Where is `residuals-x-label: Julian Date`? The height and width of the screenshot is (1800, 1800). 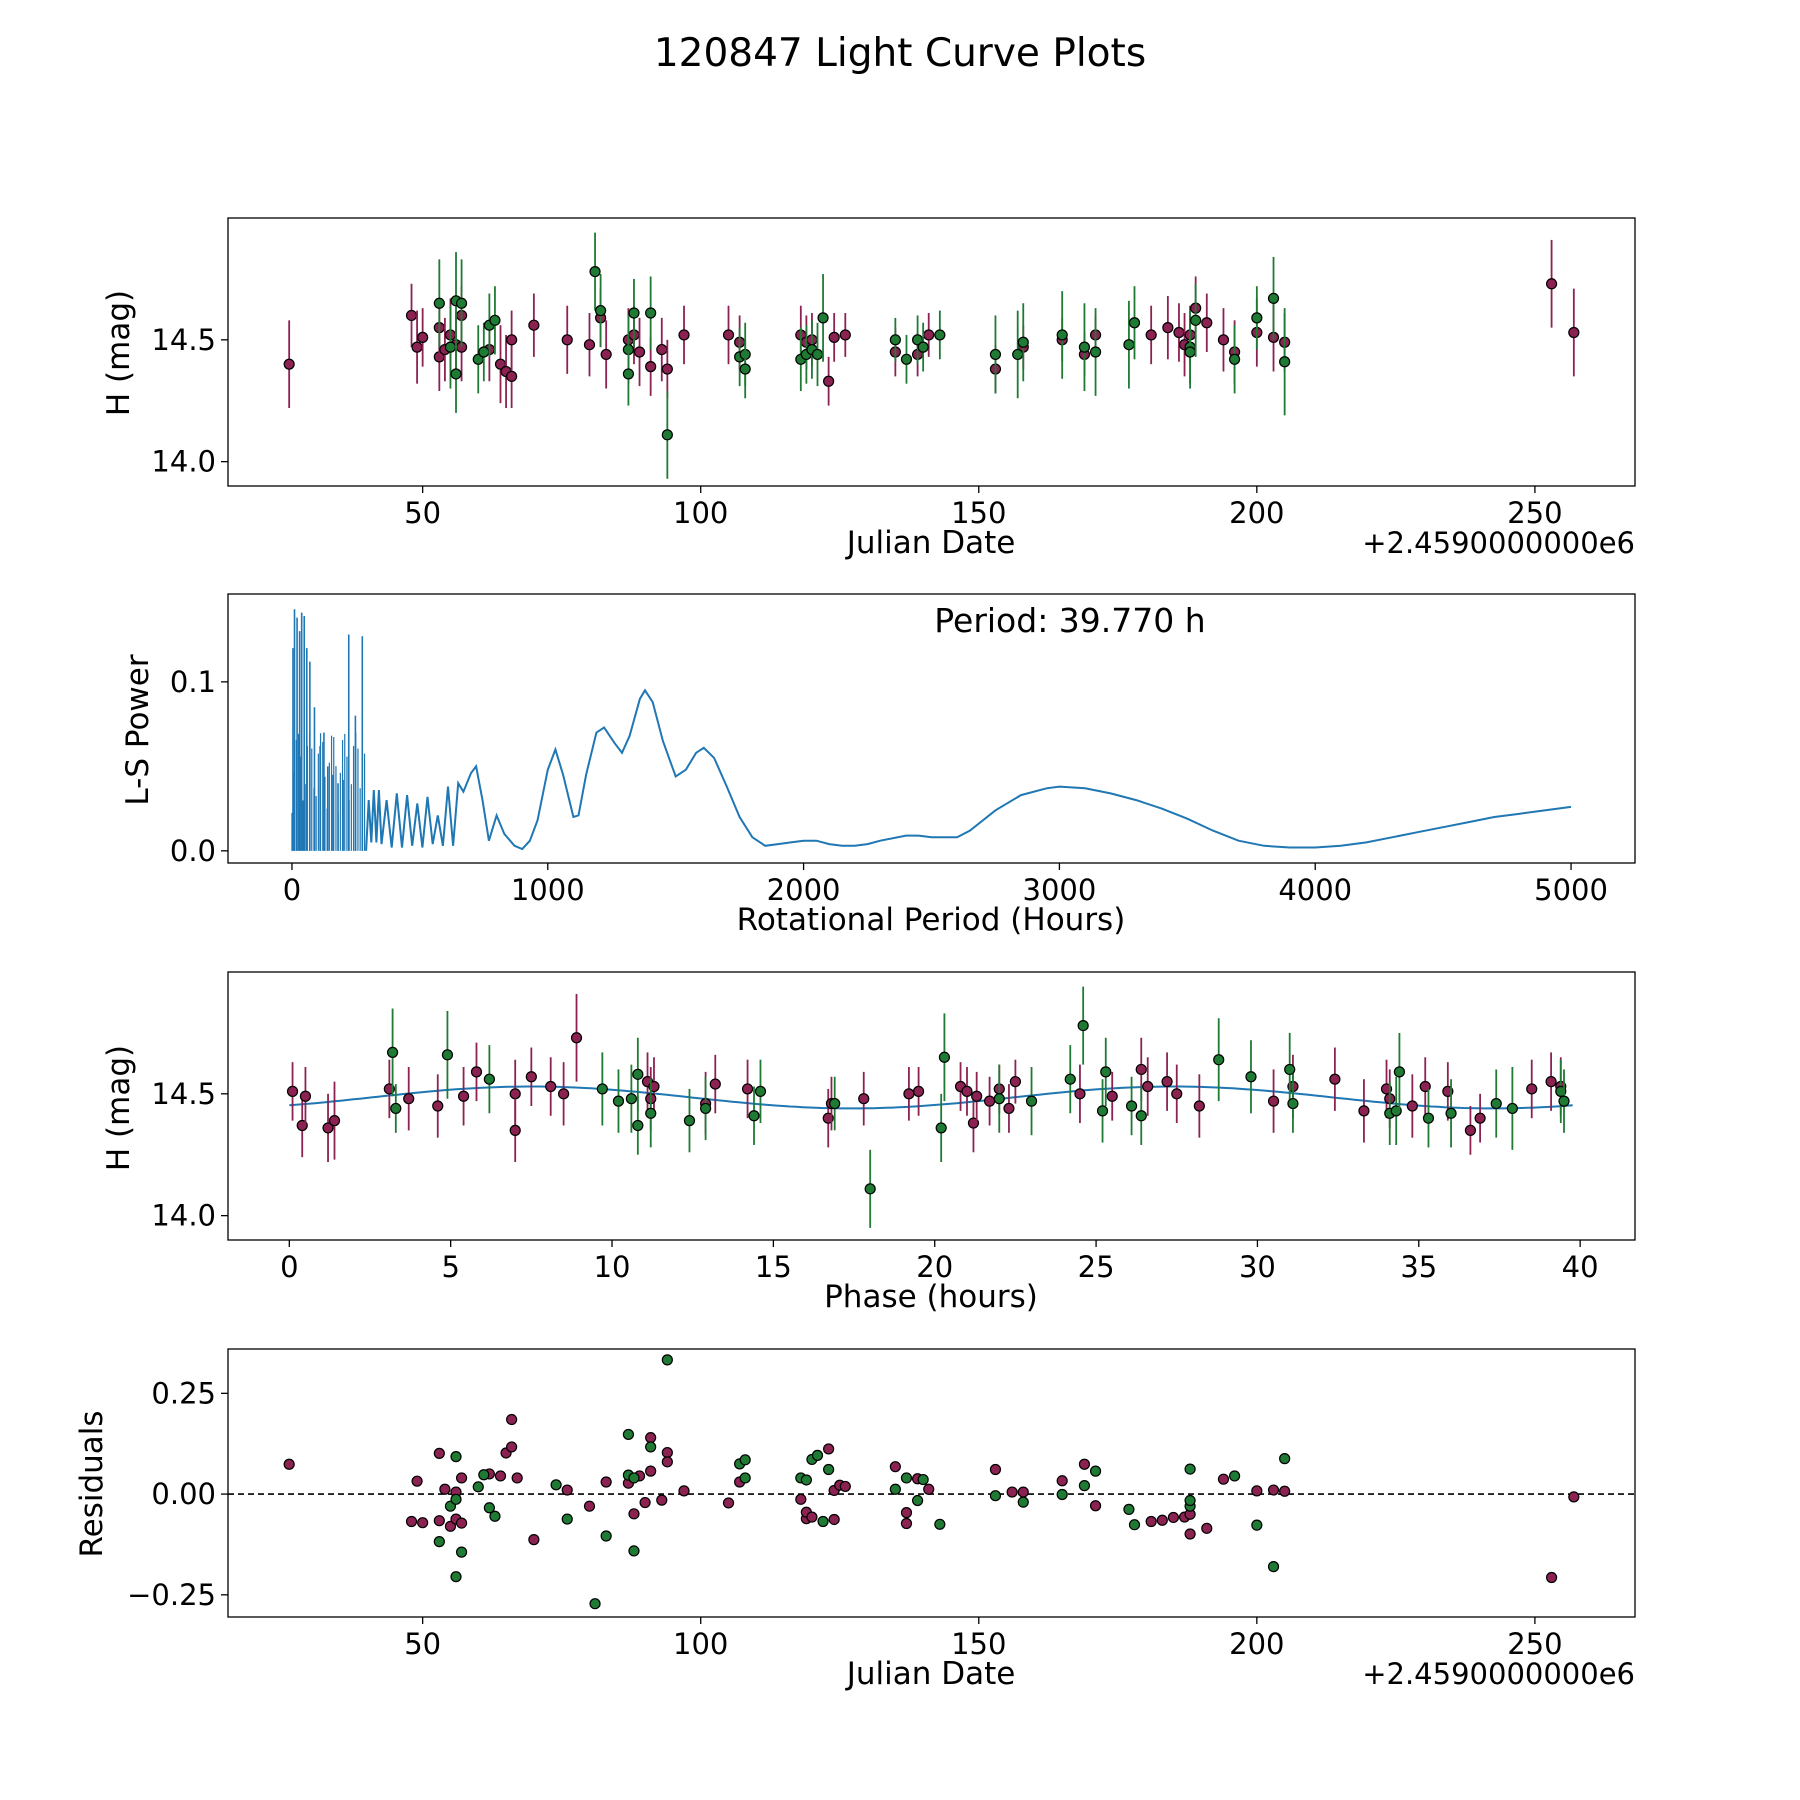 residuals-x-label: Julian Date is located at coordinates (930, 1674).